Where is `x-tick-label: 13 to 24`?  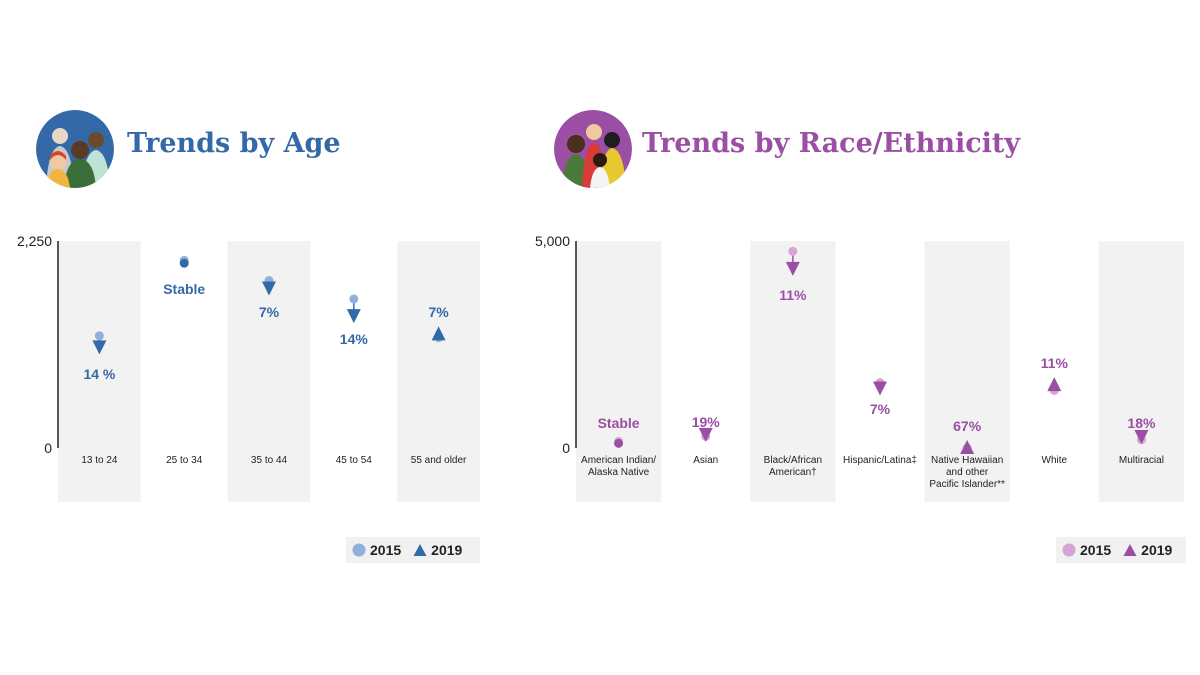 x-tick-label: 13 to 24 is located at coordinates (99, 460).